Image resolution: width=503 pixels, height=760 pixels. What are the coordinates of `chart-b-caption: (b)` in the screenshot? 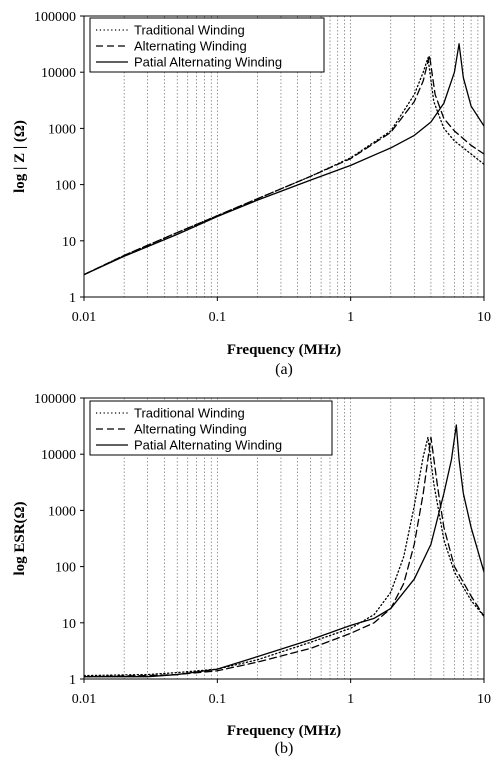 It's located at (284, 748).